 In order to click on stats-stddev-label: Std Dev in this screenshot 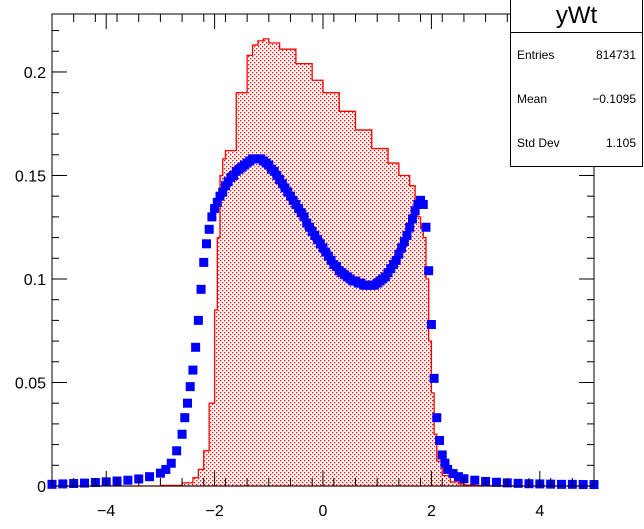, I will do `click(538, 143)`.